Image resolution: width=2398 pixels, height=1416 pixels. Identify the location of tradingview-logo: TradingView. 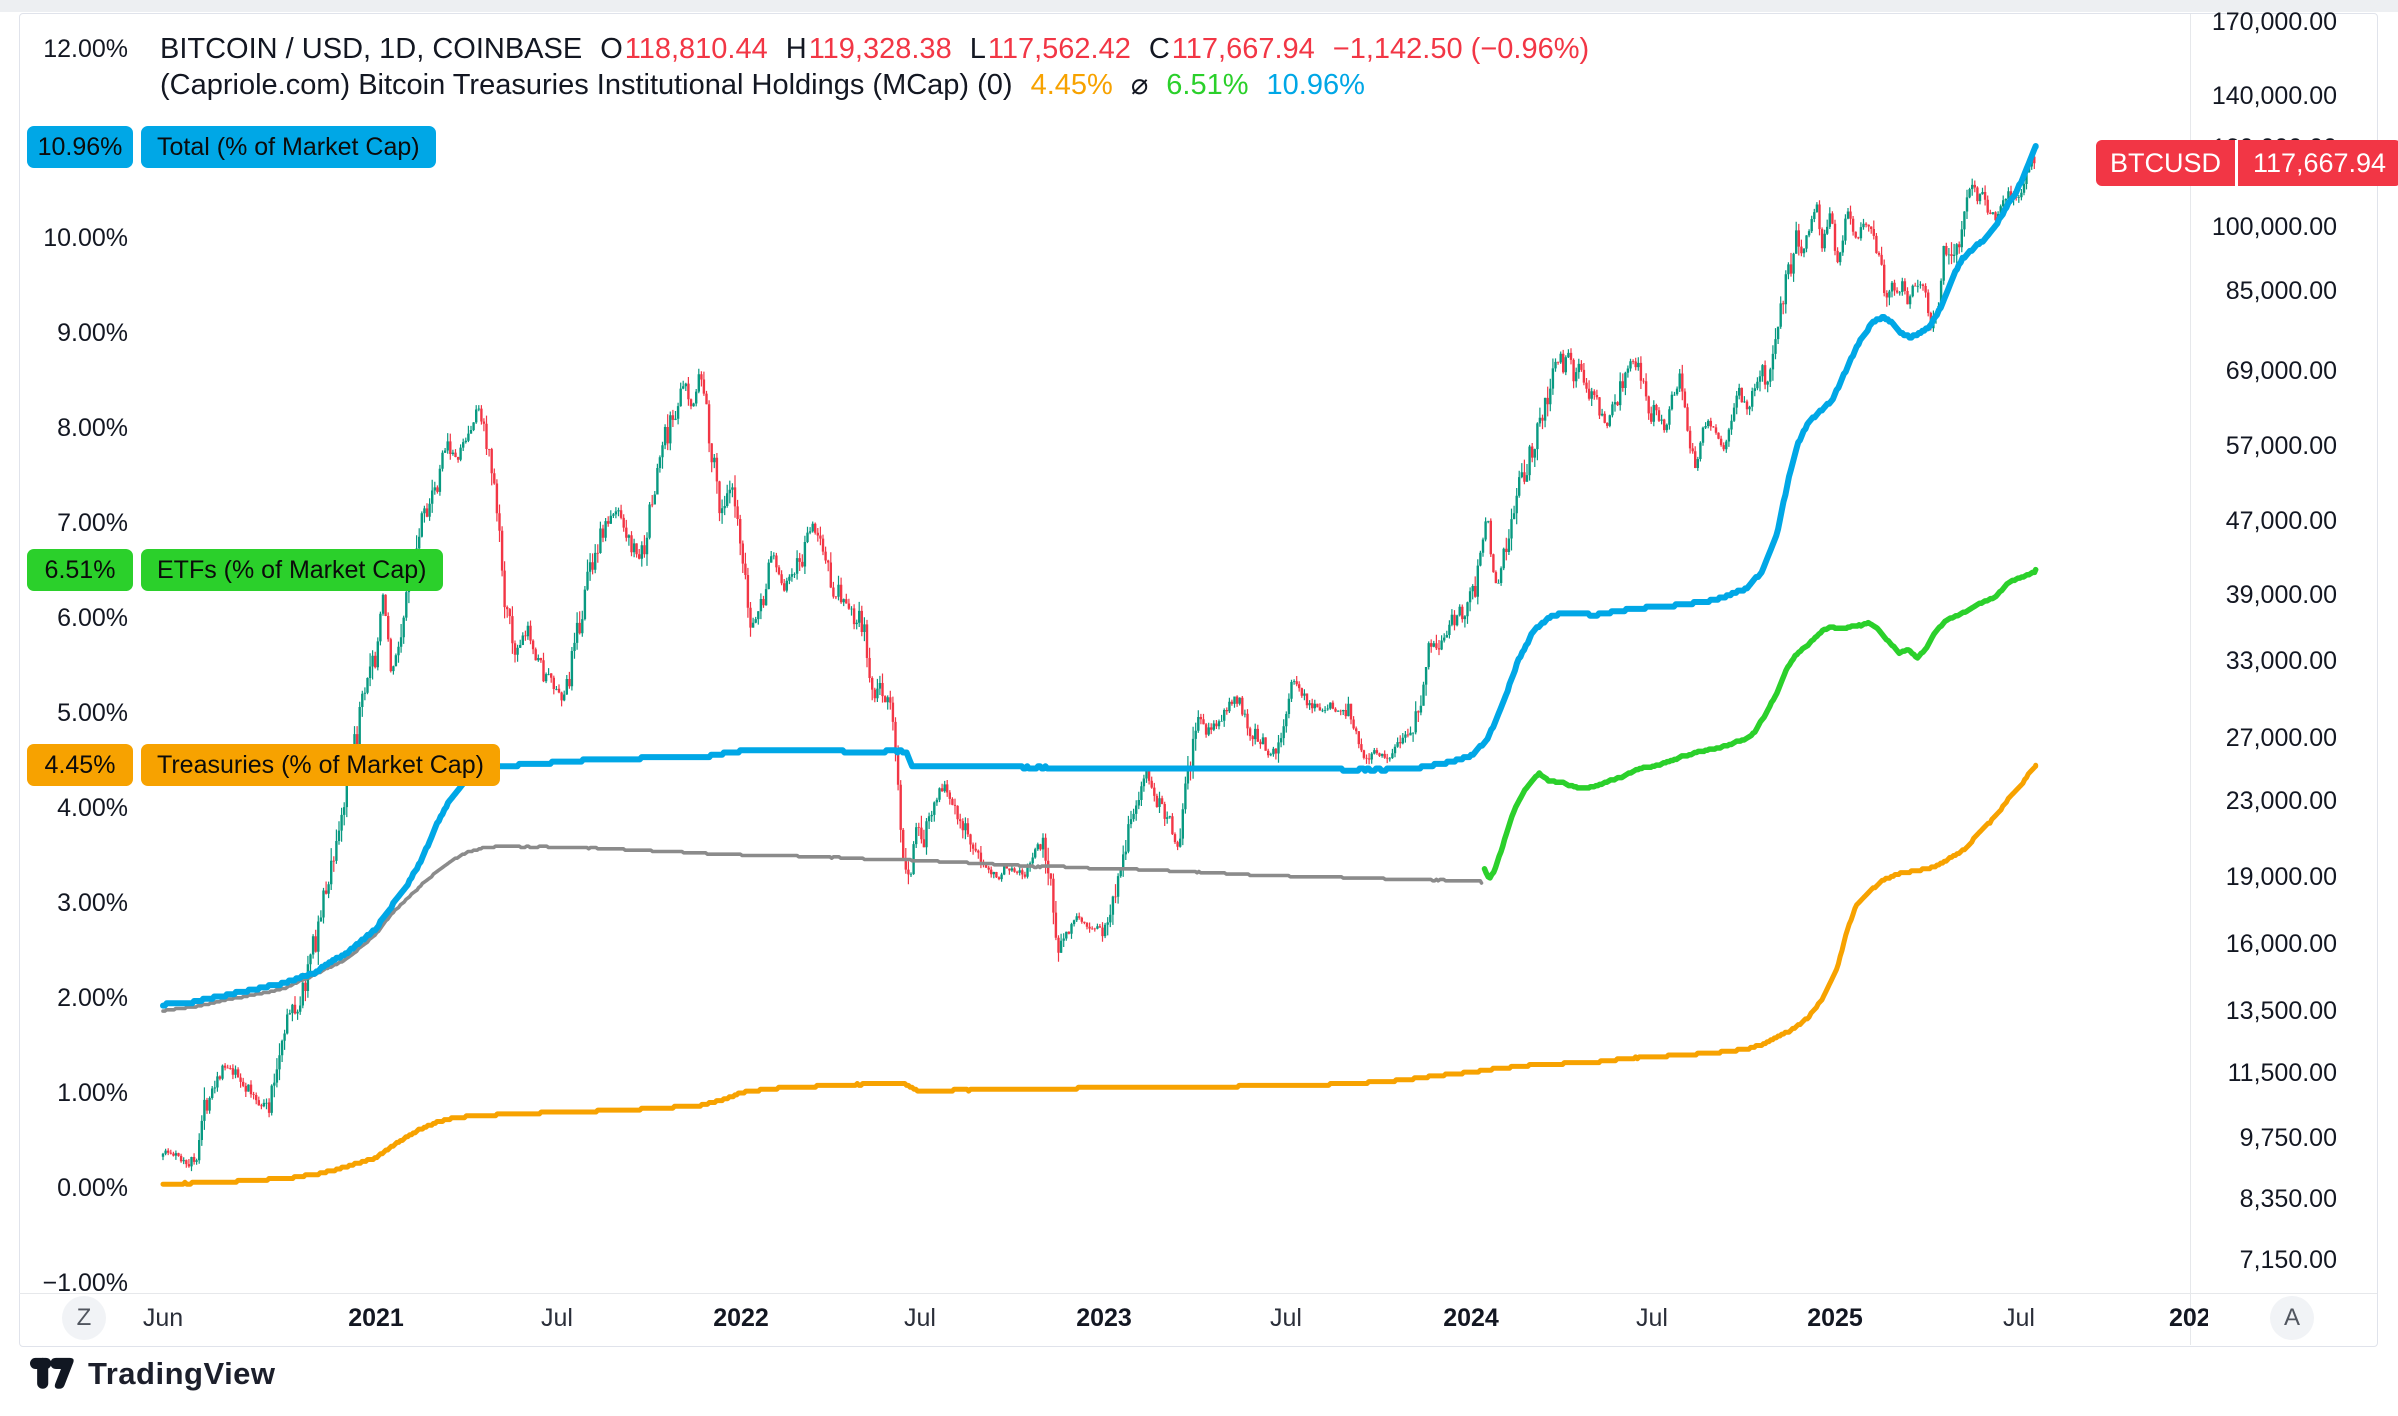
(153, 1374).